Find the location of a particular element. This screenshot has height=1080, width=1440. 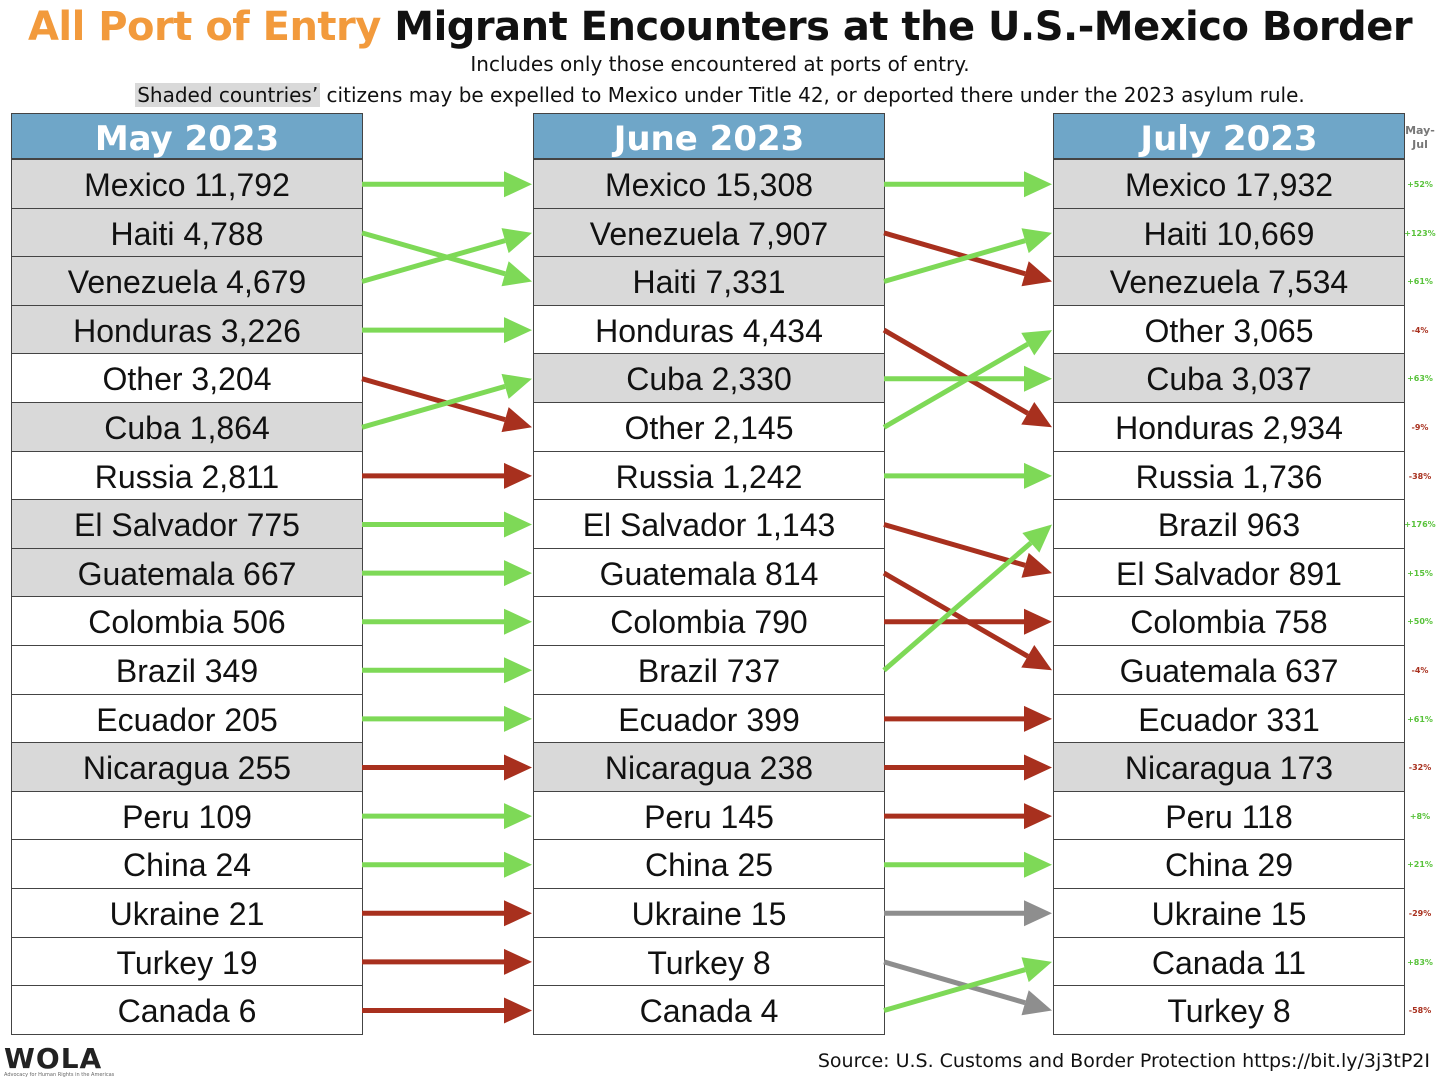

table-cell: Colombia 758 is located at coordinates (1229, 621).